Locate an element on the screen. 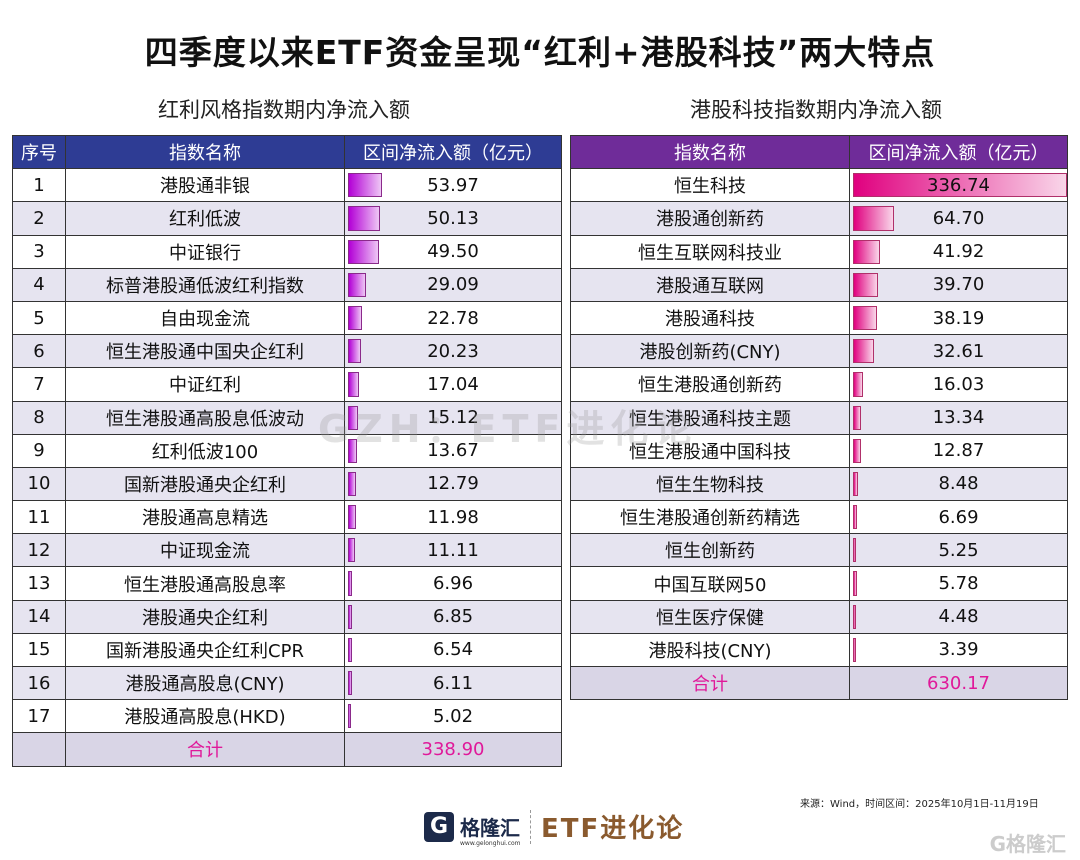 The height and width of the screenshot is (860, 1080). index-name: 港股通高股息(CNY) is located at coordinates (205, 683).